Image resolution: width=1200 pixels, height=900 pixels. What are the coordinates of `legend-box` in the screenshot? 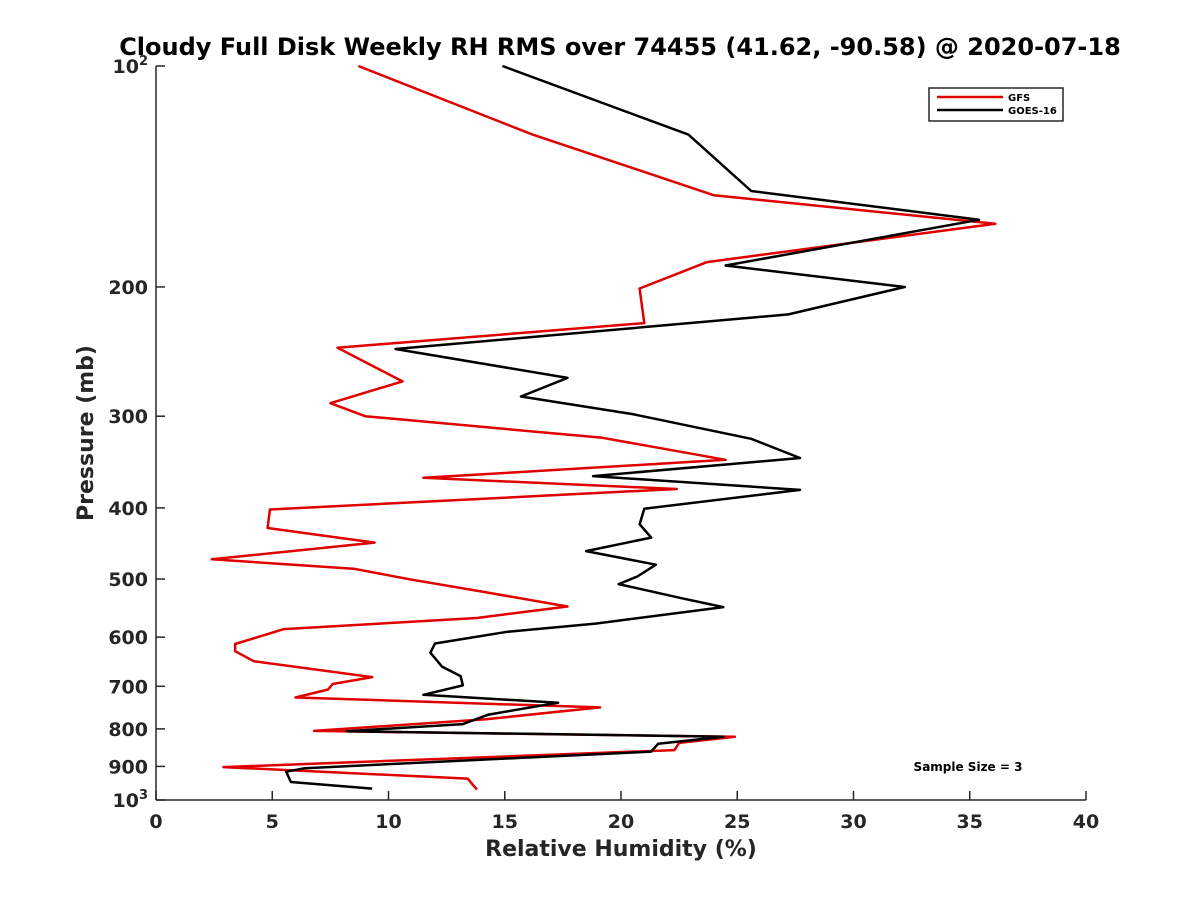 It's located at (996, 104).